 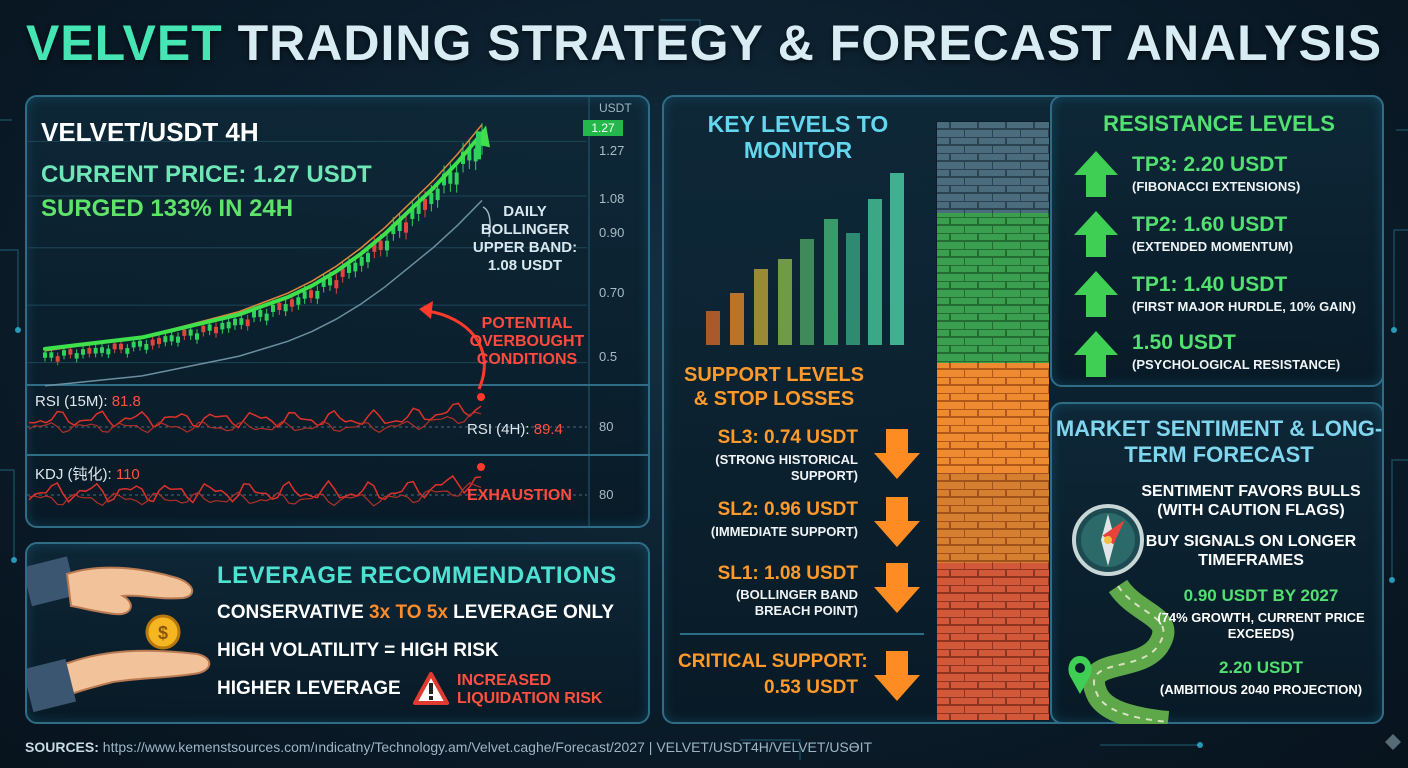 I want to click on kdj-tick-label: 80, so click(x=606, y=494).